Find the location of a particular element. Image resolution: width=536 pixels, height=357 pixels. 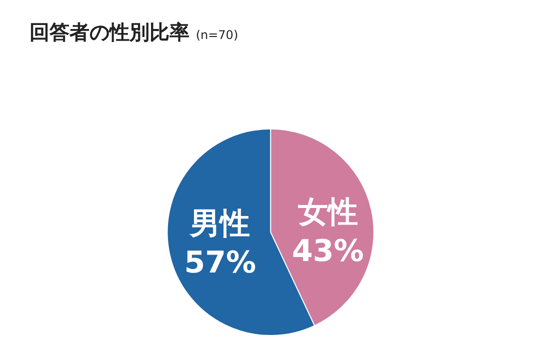

data-label: 43% is located at coordinates (328, 252).